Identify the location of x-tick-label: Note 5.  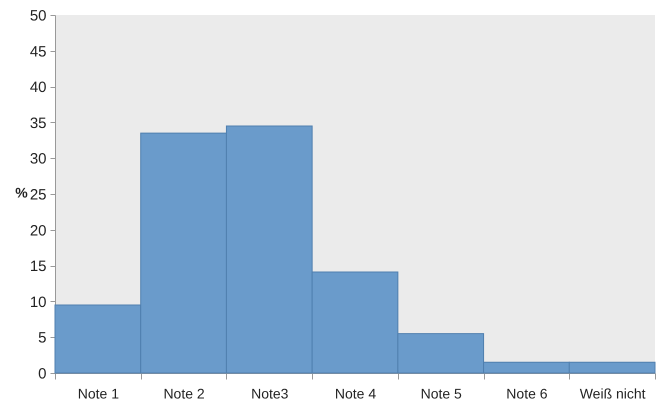
(441, 394).